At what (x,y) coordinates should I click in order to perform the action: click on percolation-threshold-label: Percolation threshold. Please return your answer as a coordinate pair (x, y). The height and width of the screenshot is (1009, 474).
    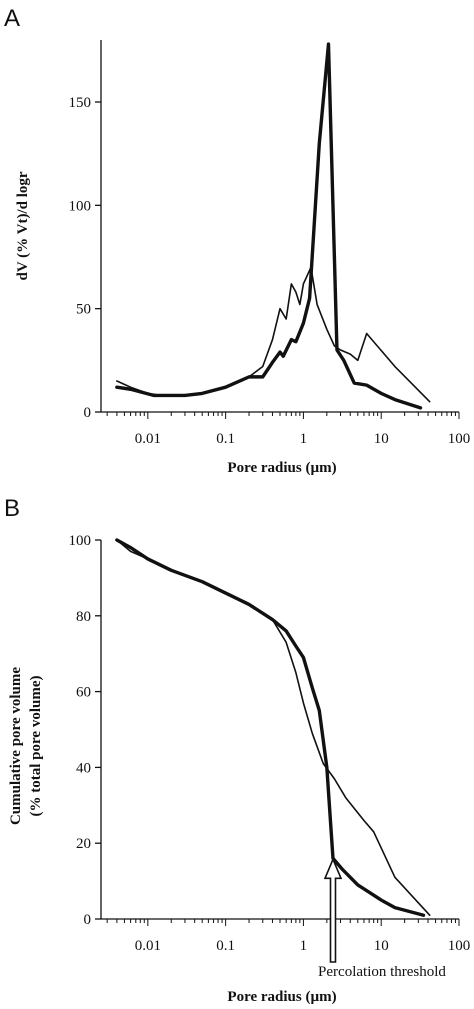
    Looking at the image, I should click on (382, 972).